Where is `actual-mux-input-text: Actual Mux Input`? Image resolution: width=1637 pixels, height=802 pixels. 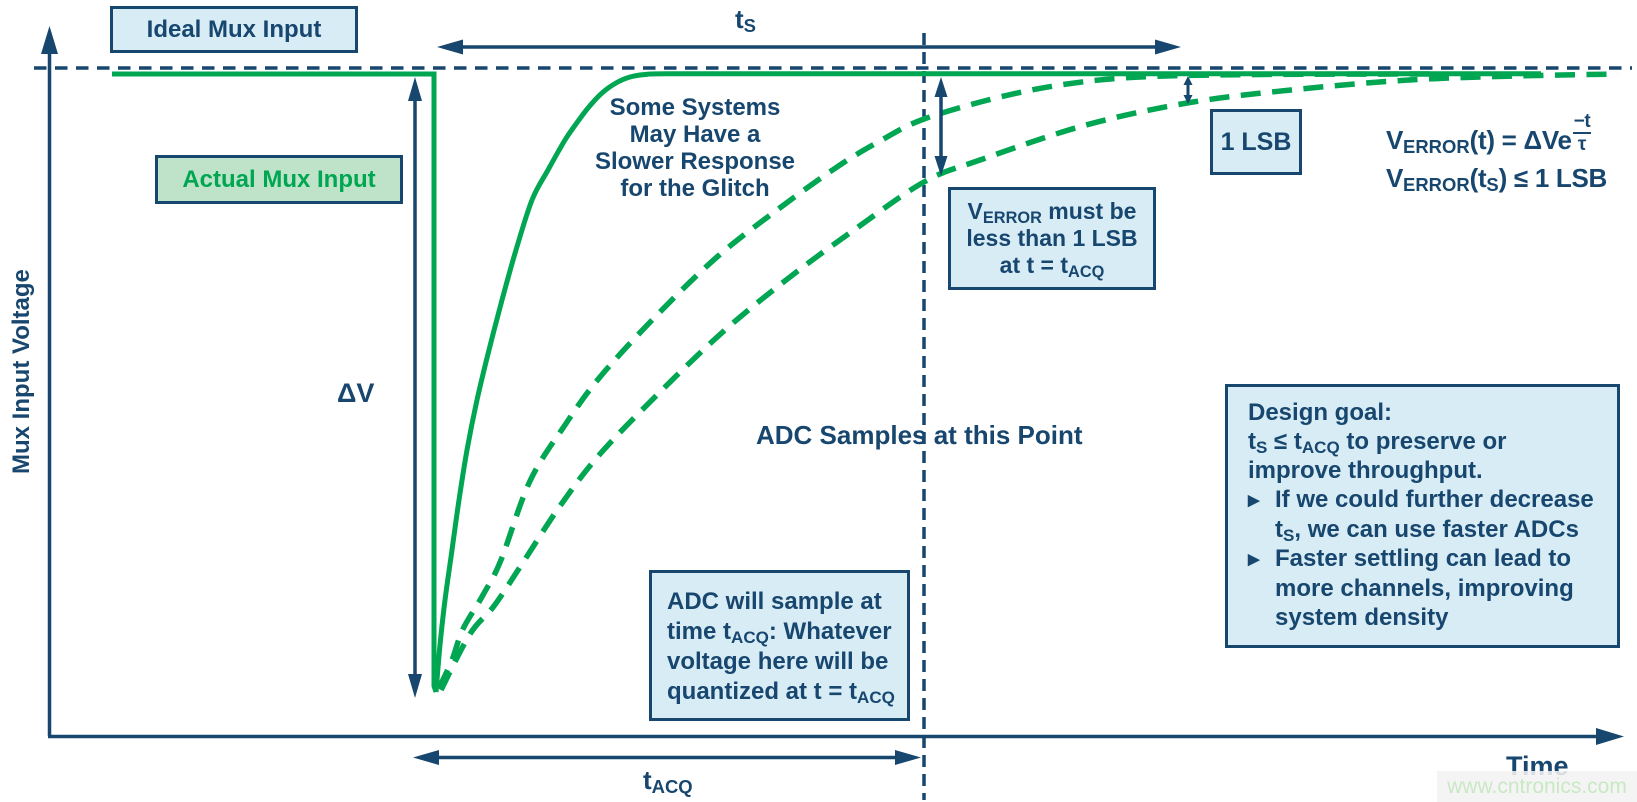 actual-mux-input-text: Actual Mux Input is located at coordinates (279, 179).